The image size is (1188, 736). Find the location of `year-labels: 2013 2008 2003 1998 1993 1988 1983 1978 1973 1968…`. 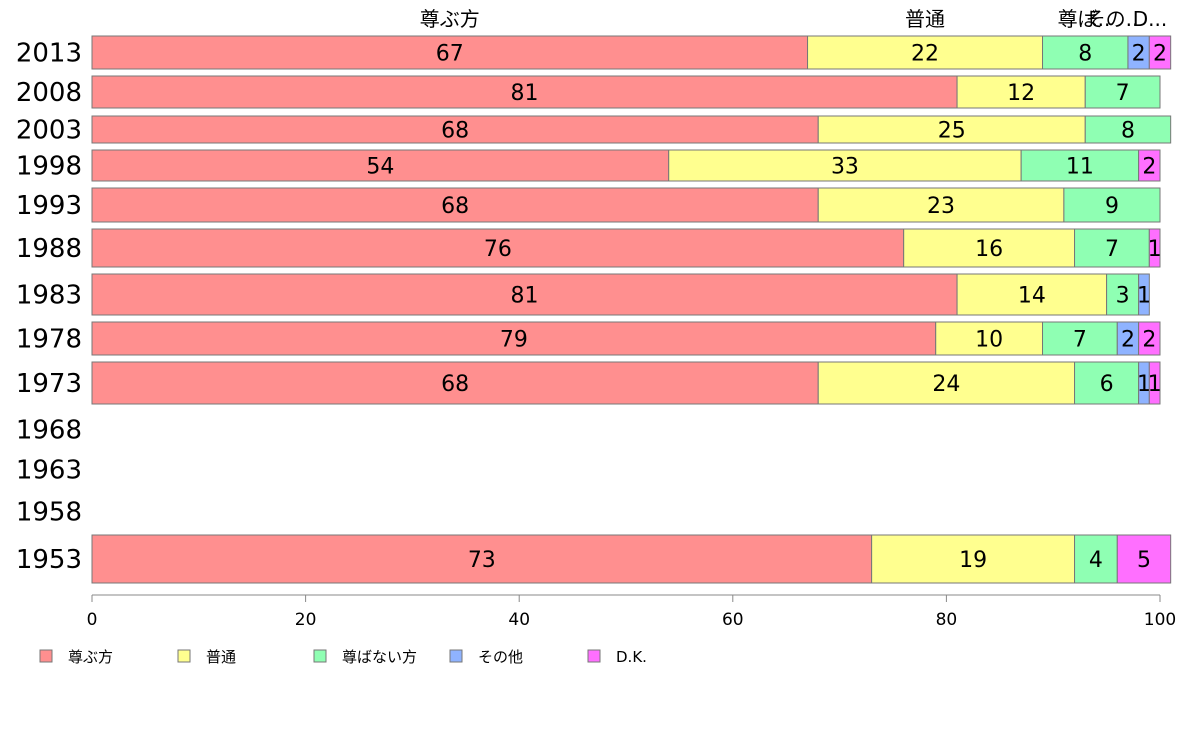

year-labels: 2013 2008 2003 1998 1993 1988 1983 1978 1973 1968… is located at coordinates (49, 307).